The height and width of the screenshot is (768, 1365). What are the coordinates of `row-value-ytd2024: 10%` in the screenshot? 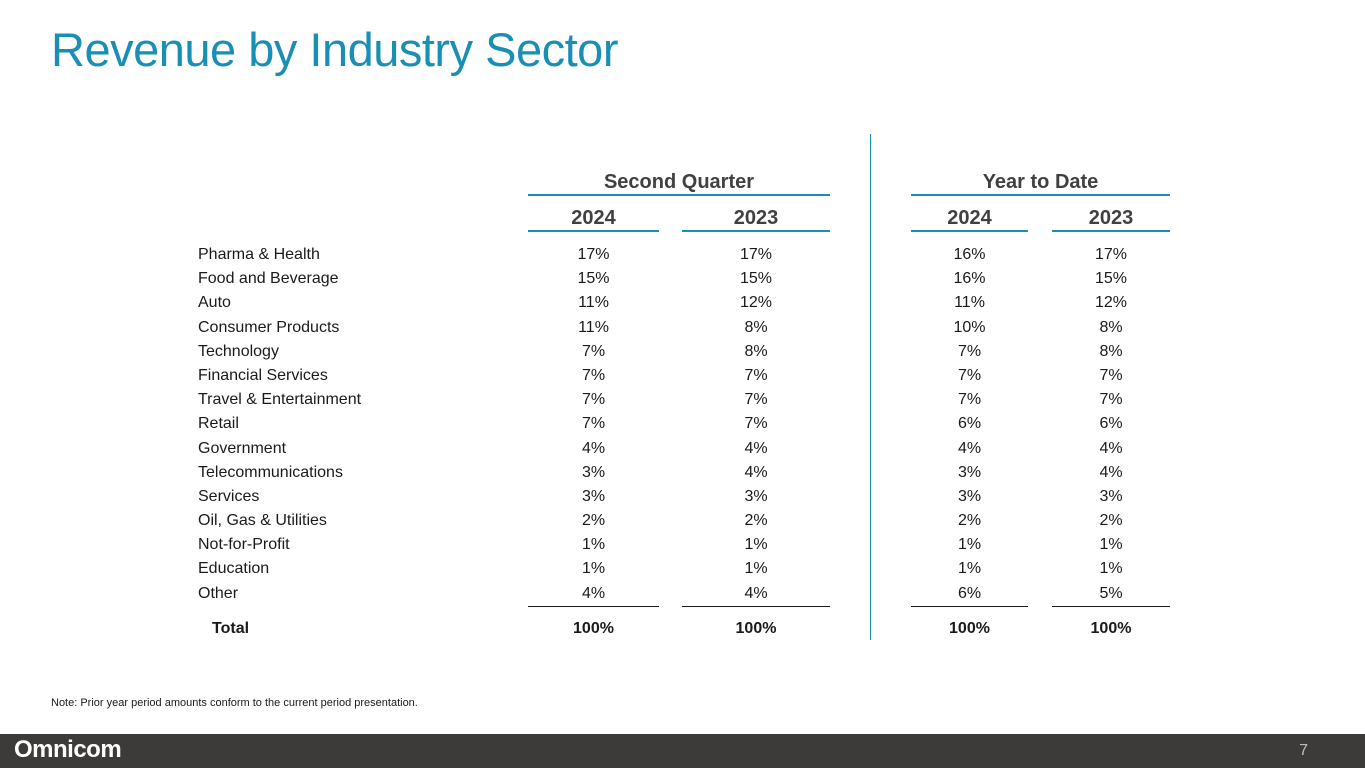 It's located at (969, 327).